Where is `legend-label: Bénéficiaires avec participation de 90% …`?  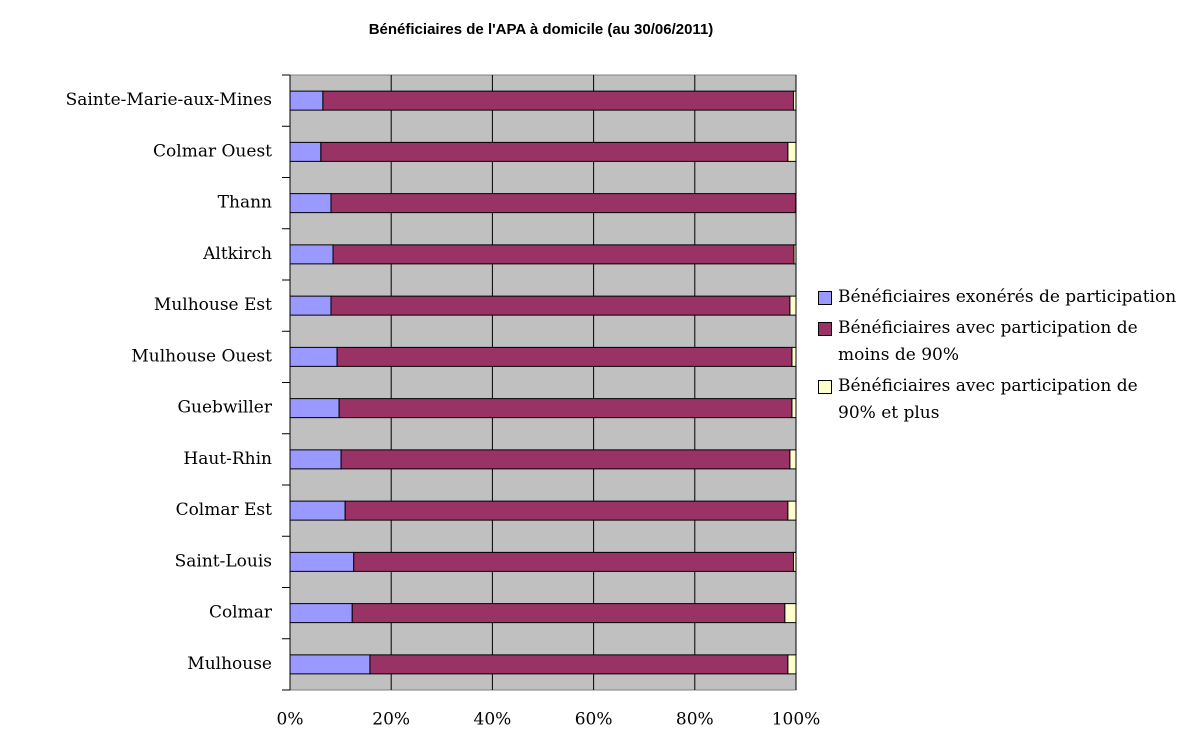
legend-label: Bénéficiaires avec participation de 90% … is located at coordinates (988, 399).